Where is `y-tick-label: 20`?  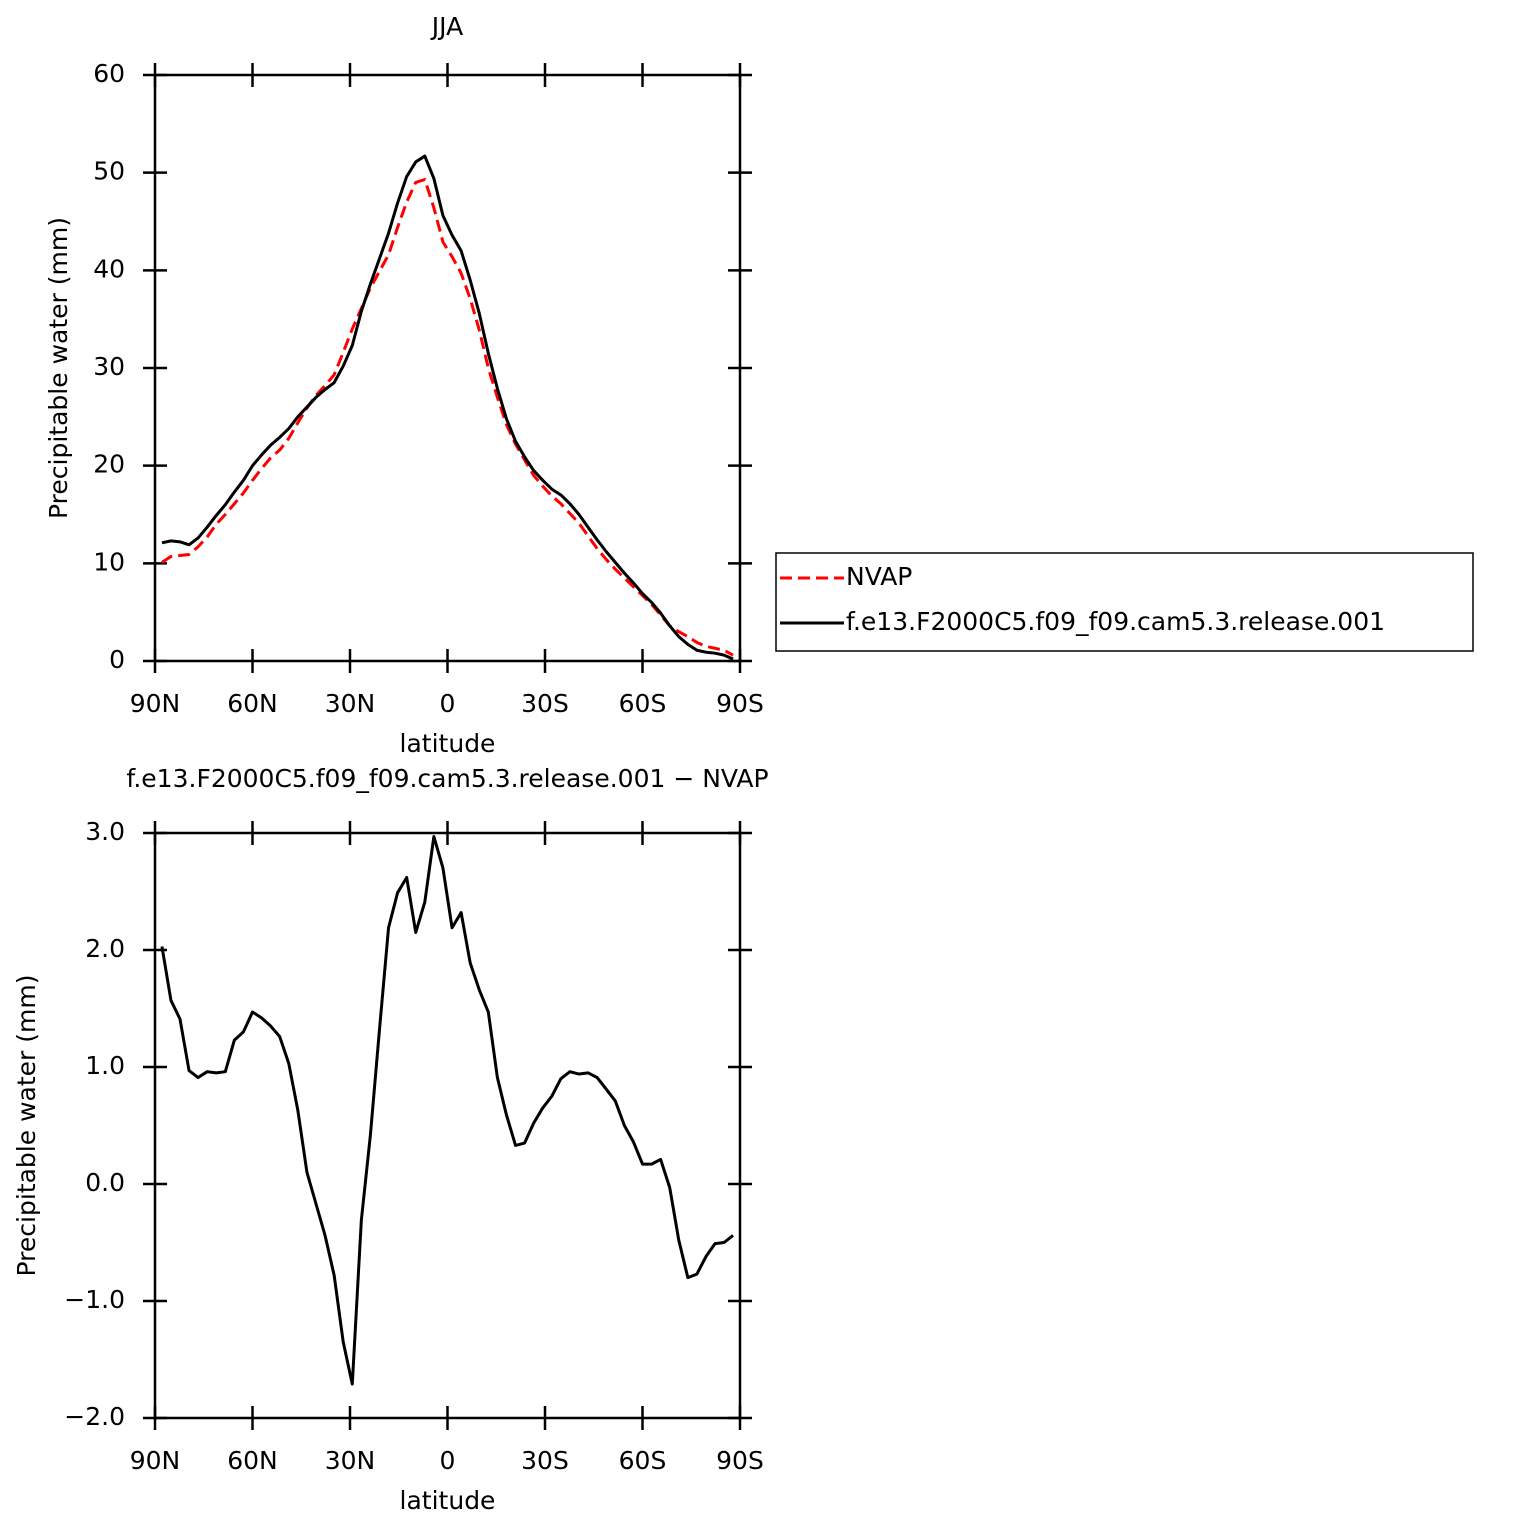 y-tick-label: 20 is located at coordinates (109, 464).